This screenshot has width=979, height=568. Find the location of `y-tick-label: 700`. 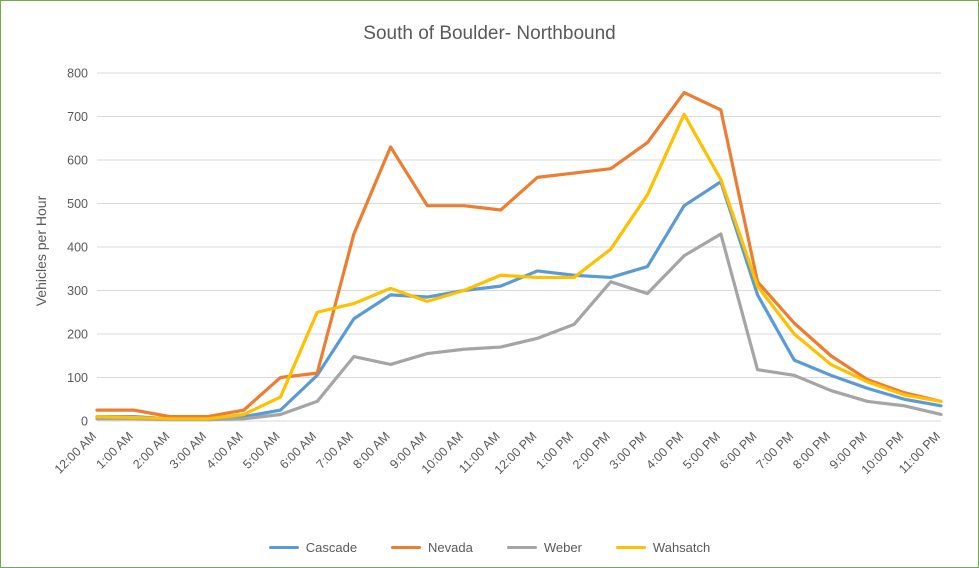

y-tick-label: 700 is located at coordinates (77, 117).